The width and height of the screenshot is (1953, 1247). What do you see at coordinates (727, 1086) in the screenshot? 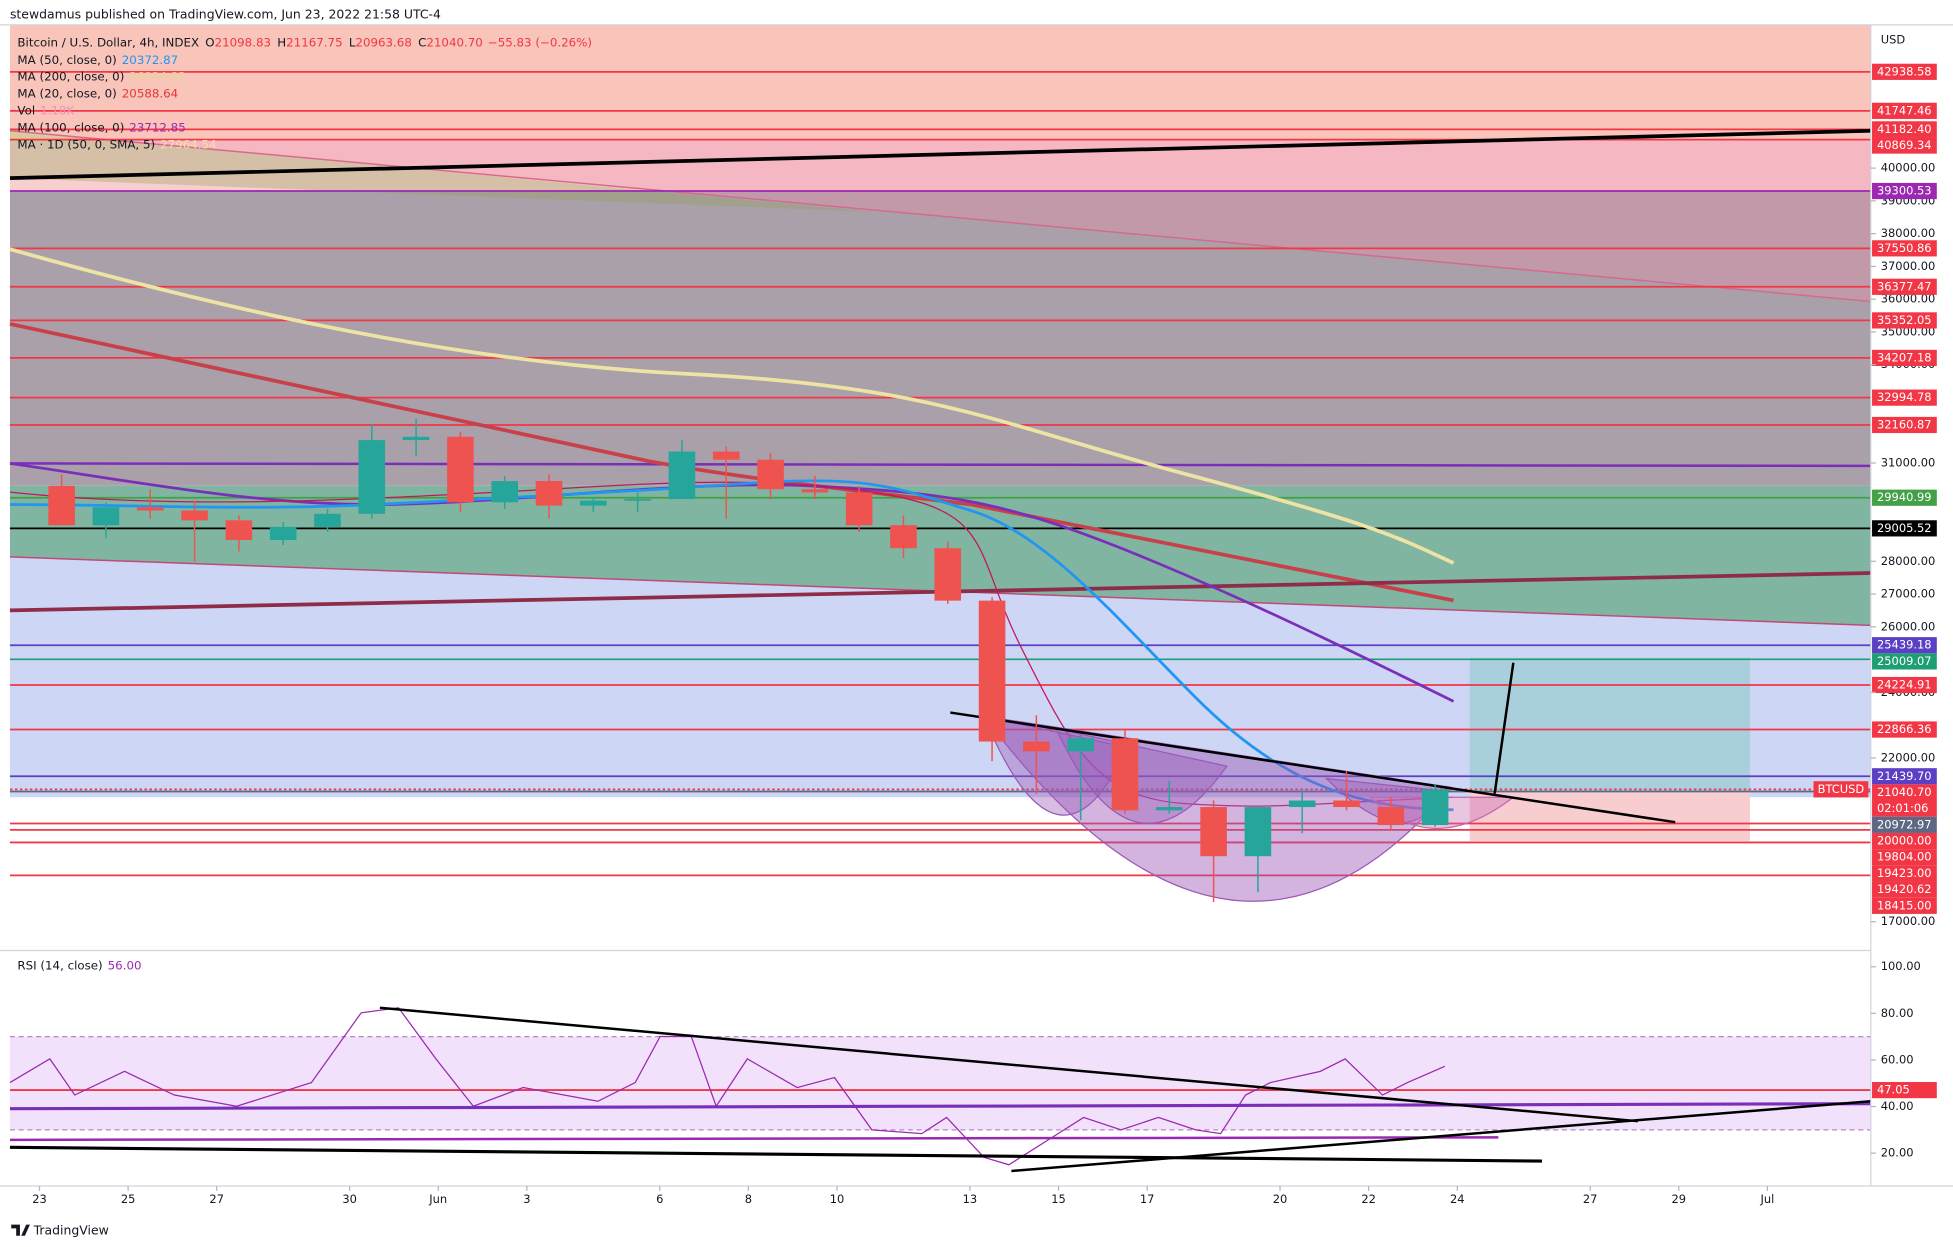
I see `rsi-line` at bounding box center [727, 1086].